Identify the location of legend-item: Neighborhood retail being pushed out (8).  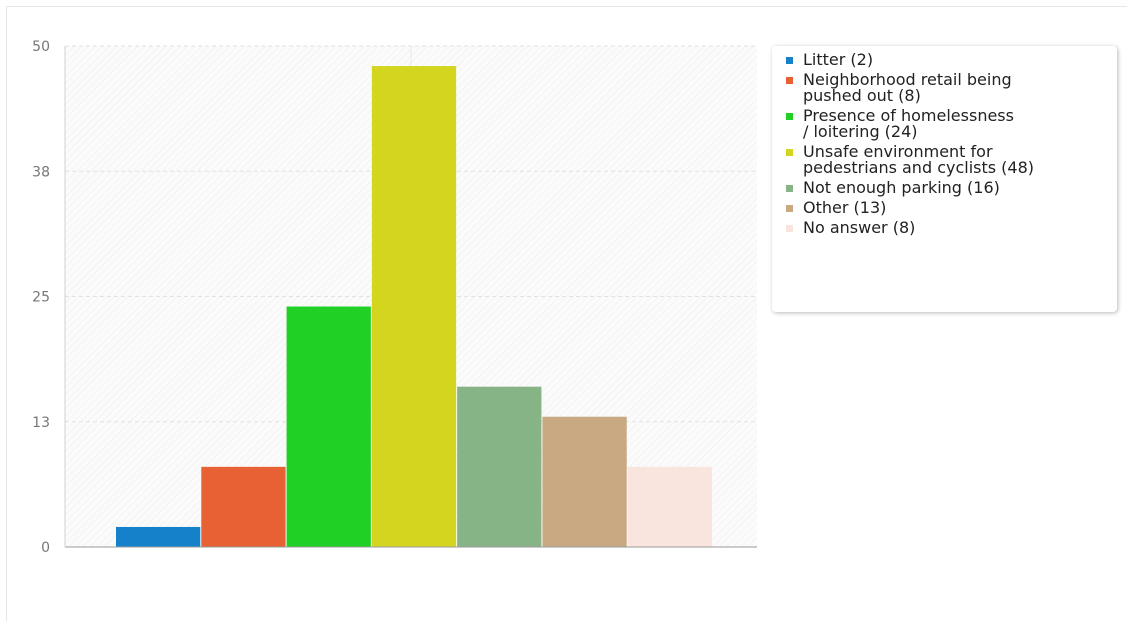
(948, 88).